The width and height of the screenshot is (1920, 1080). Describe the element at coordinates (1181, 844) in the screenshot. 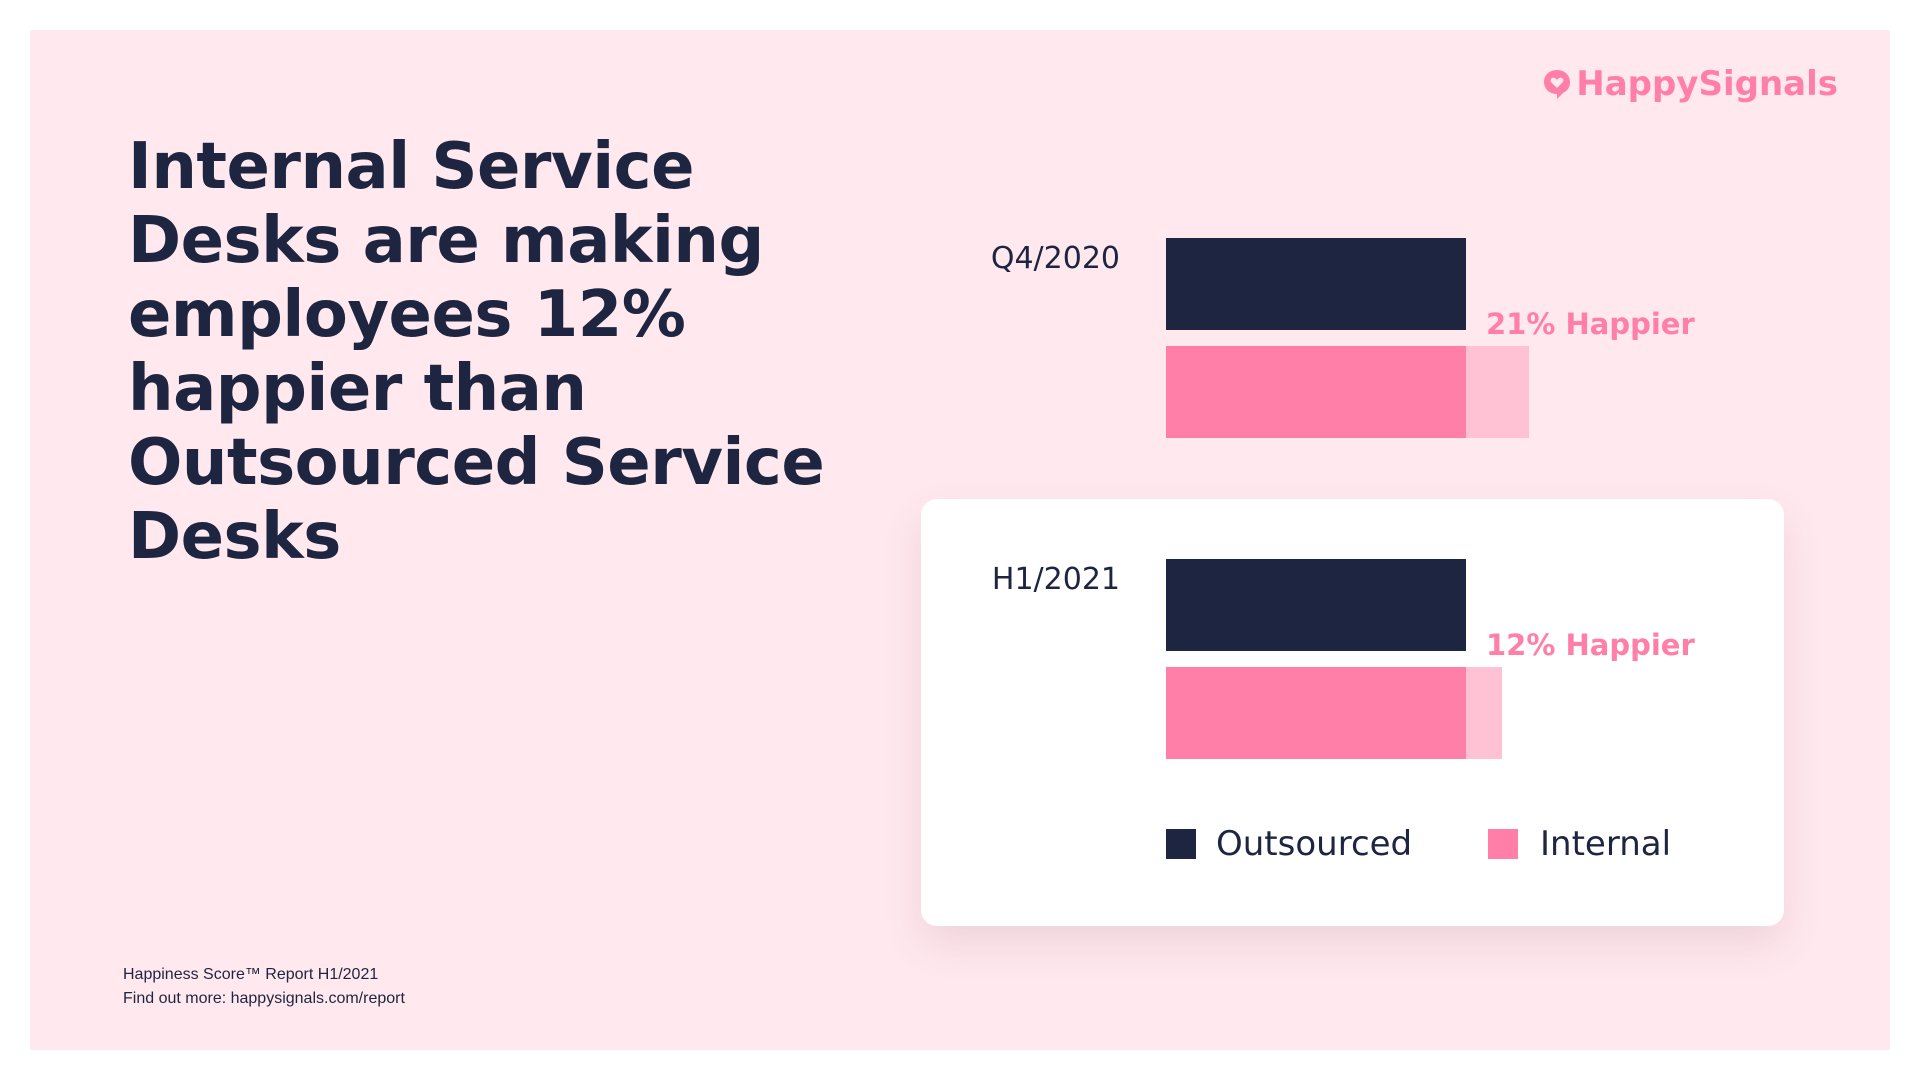

I see `legend-swatch-outsourced` at that location.